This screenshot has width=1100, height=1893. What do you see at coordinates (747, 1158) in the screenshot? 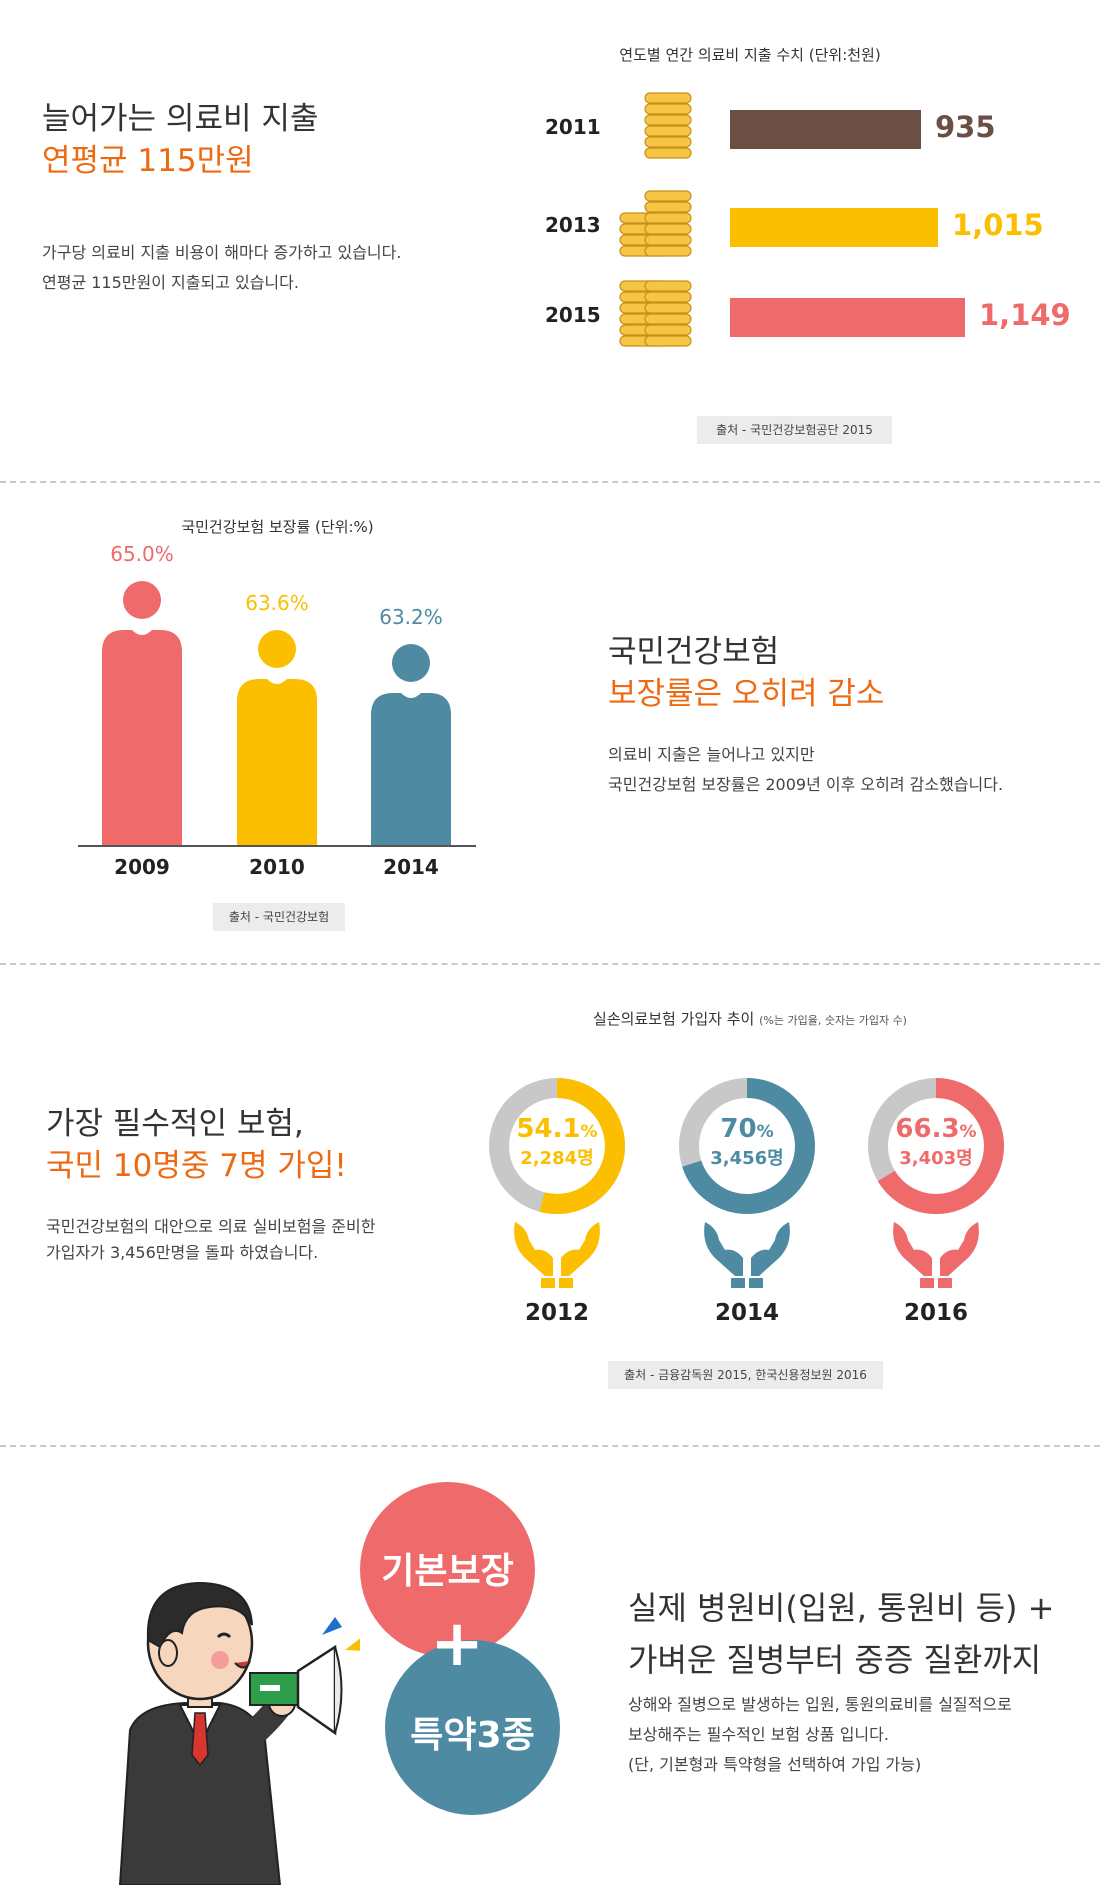
I see `subscriber-count-label: 3,456명` at bounding box center [747, 1158].